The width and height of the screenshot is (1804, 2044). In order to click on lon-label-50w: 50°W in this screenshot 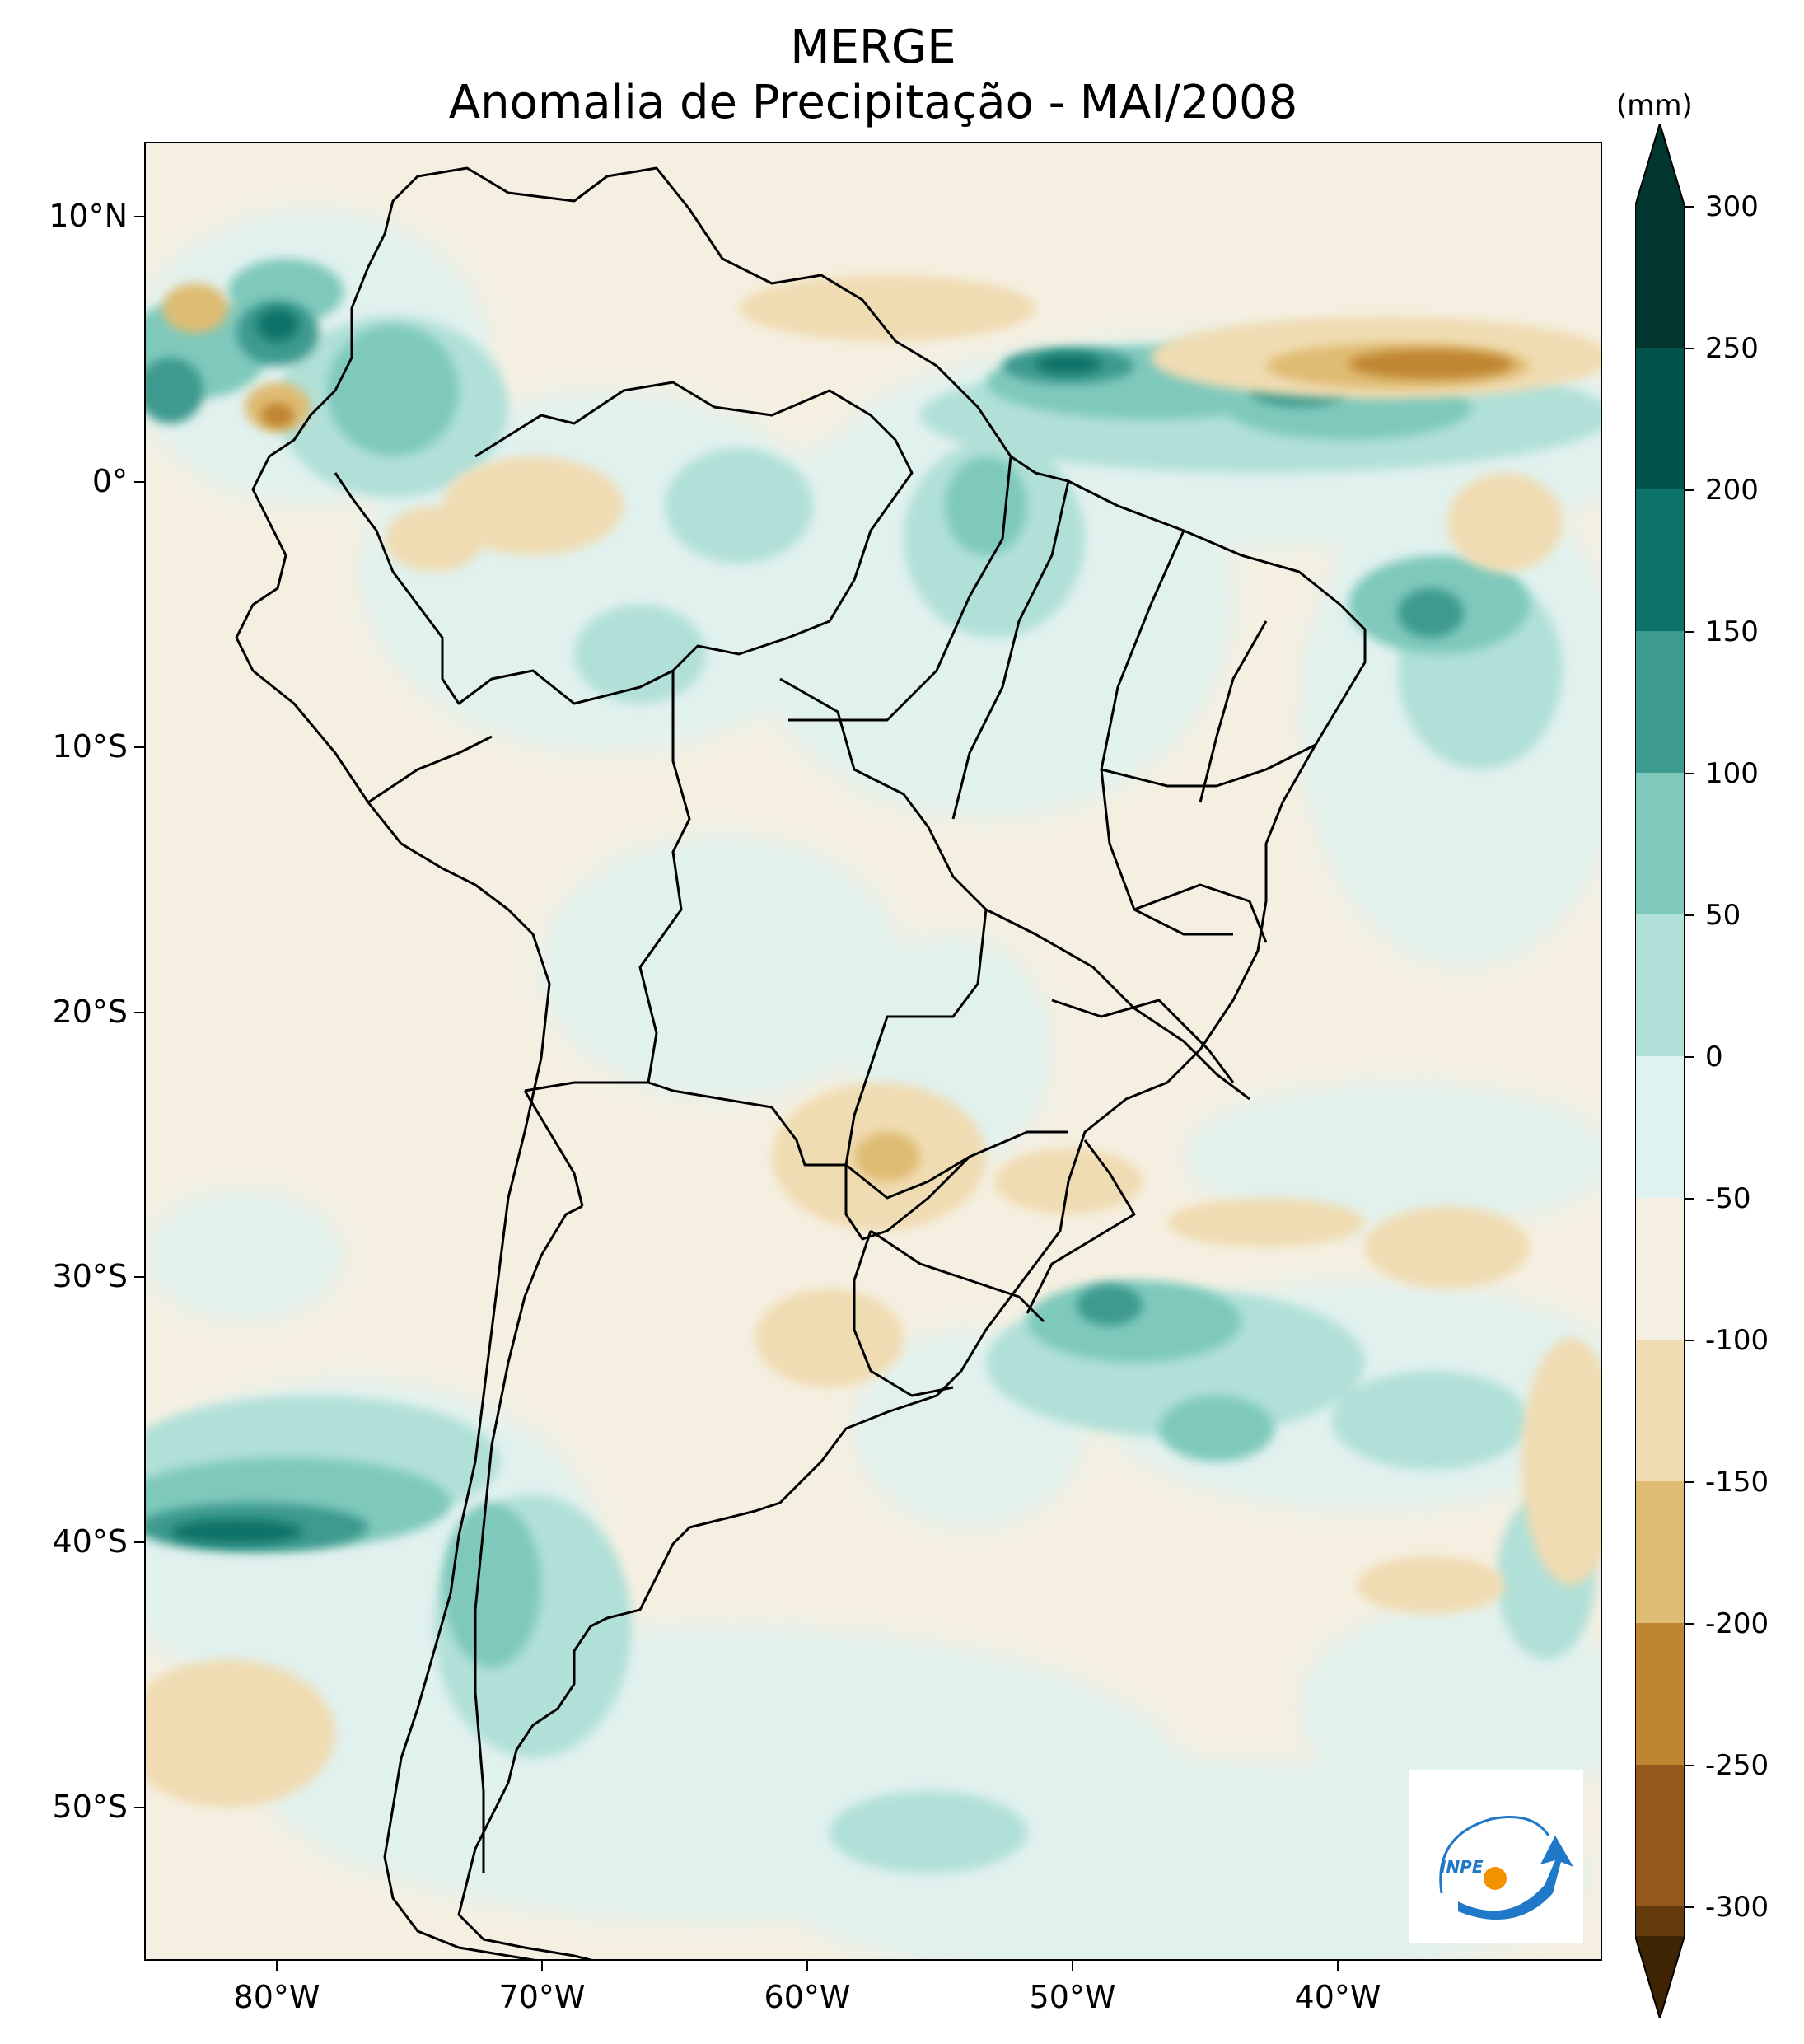, I will do `click(1072, 1997)`.